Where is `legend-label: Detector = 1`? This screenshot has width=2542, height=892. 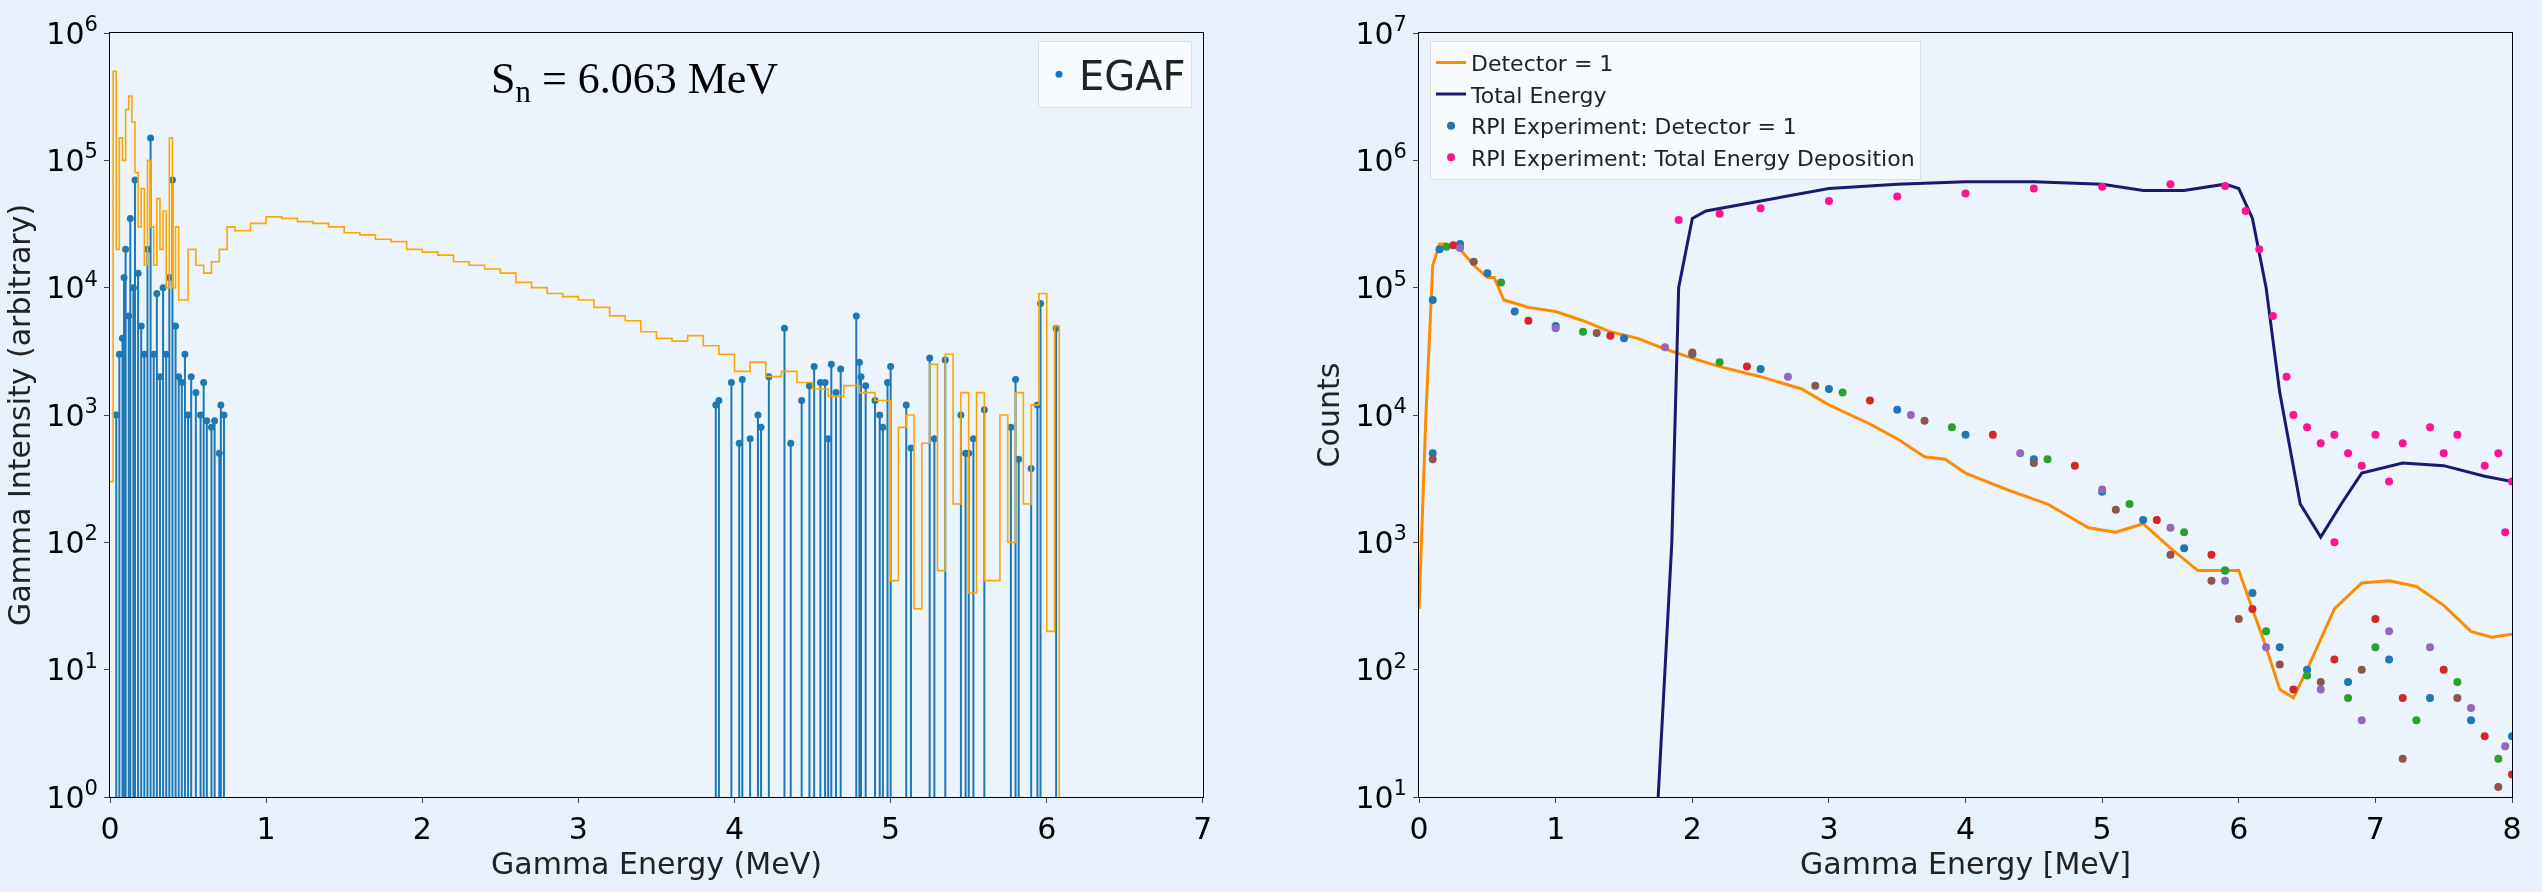
legend-label: Detector = 1 is located at coordinates (1542, 64).